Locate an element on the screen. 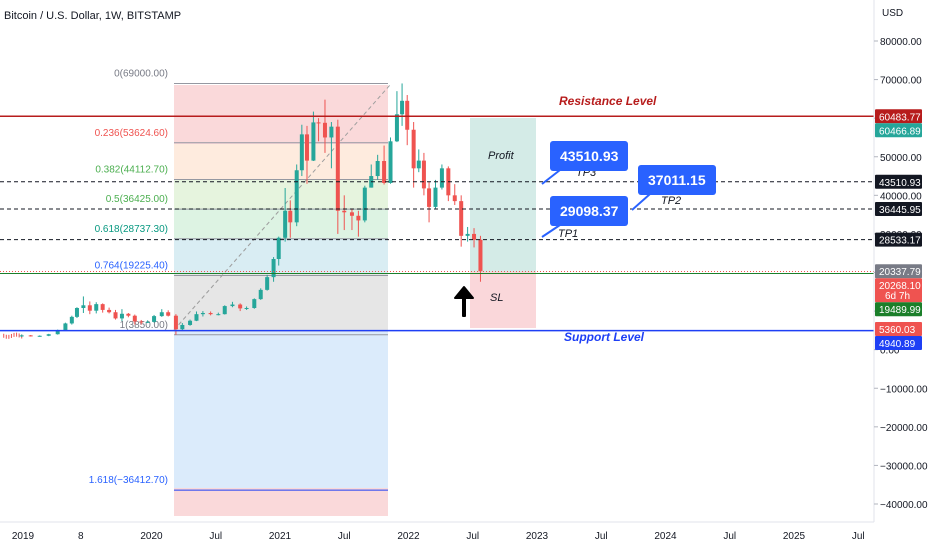 The width and height of the screenshot is (932, 550). fib-zone-below is located at coordinates (281, 502).